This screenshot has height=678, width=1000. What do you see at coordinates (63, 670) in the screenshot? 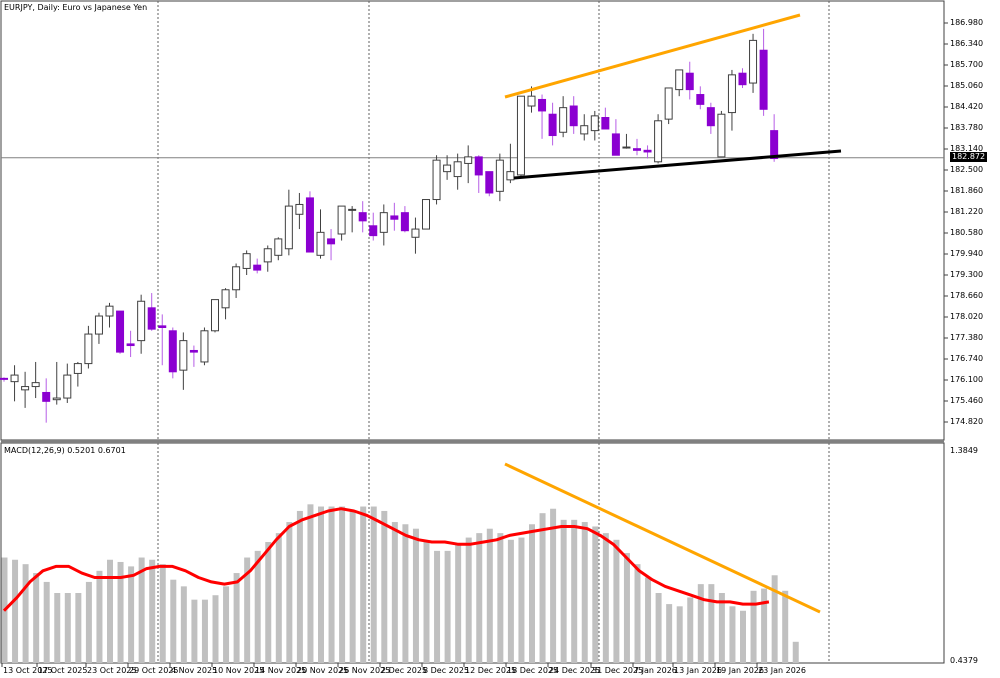
I see `time-axis-label: 17 Oct 2025` at bounding box center [63, 670].